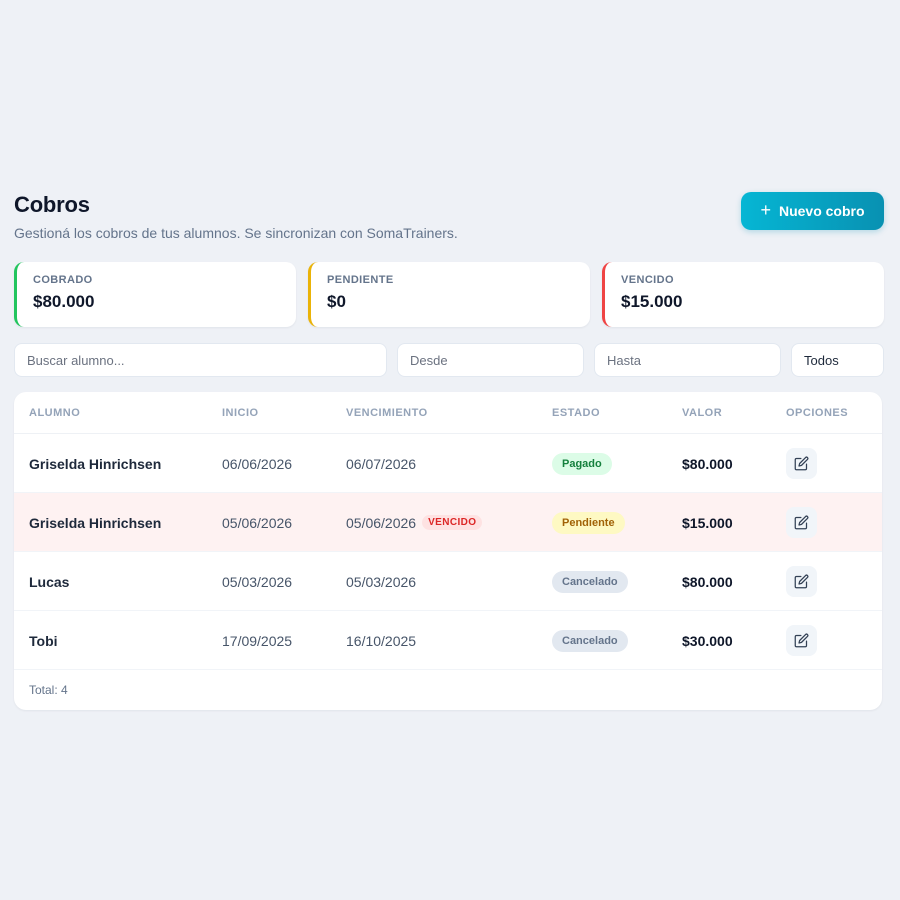 Image resolution: width=900 pixels, height=900 pixels. What do you see at coordinates (576, 413) in the screenshot?
I see `header-status: ESTADO` at bounding box center [576, 413].